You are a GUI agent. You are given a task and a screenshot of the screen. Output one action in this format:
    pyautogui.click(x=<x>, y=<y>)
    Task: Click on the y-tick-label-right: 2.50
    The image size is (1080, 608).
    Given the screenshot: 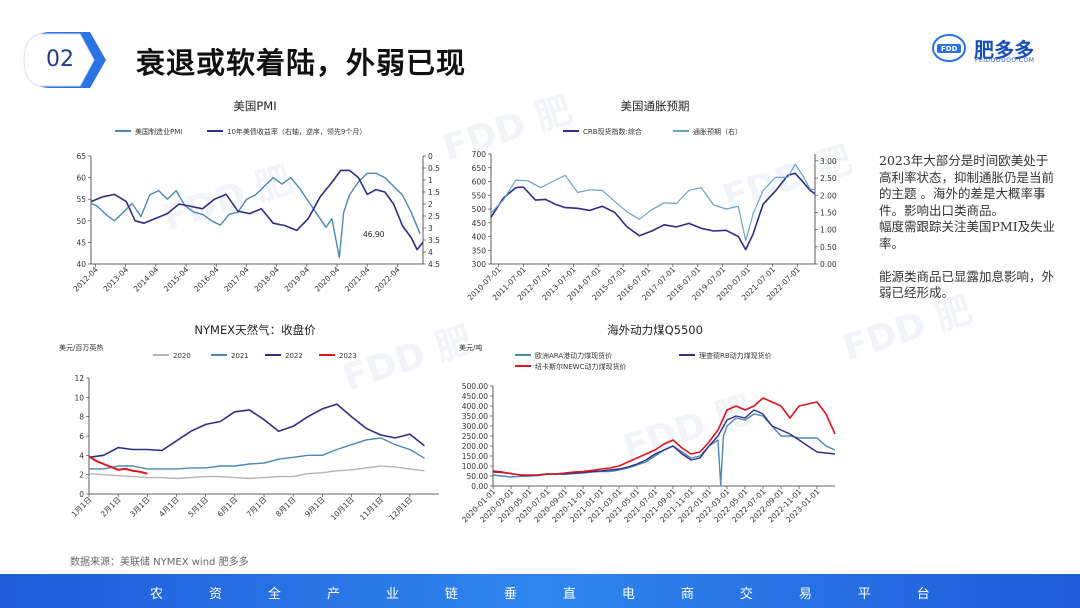 What is the action you would take?
    pyautogui.click(x=828, y=178)
    